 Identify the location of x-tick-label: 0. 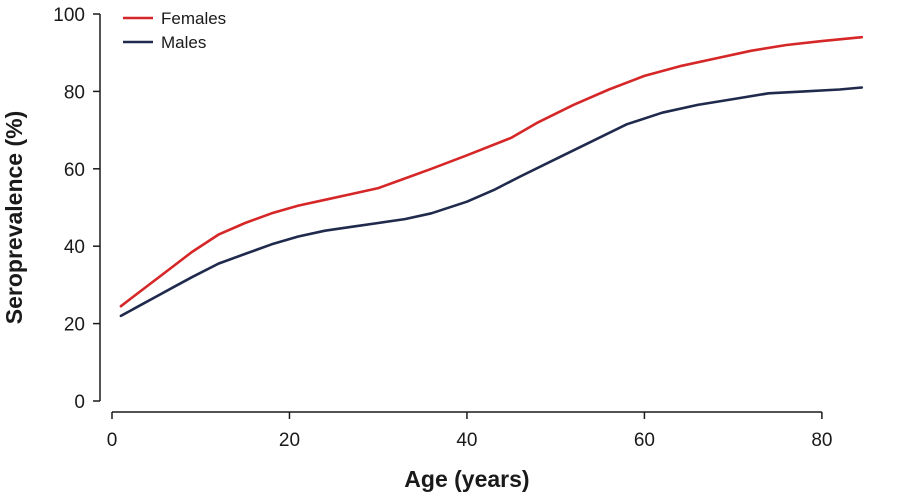
(112, 440).